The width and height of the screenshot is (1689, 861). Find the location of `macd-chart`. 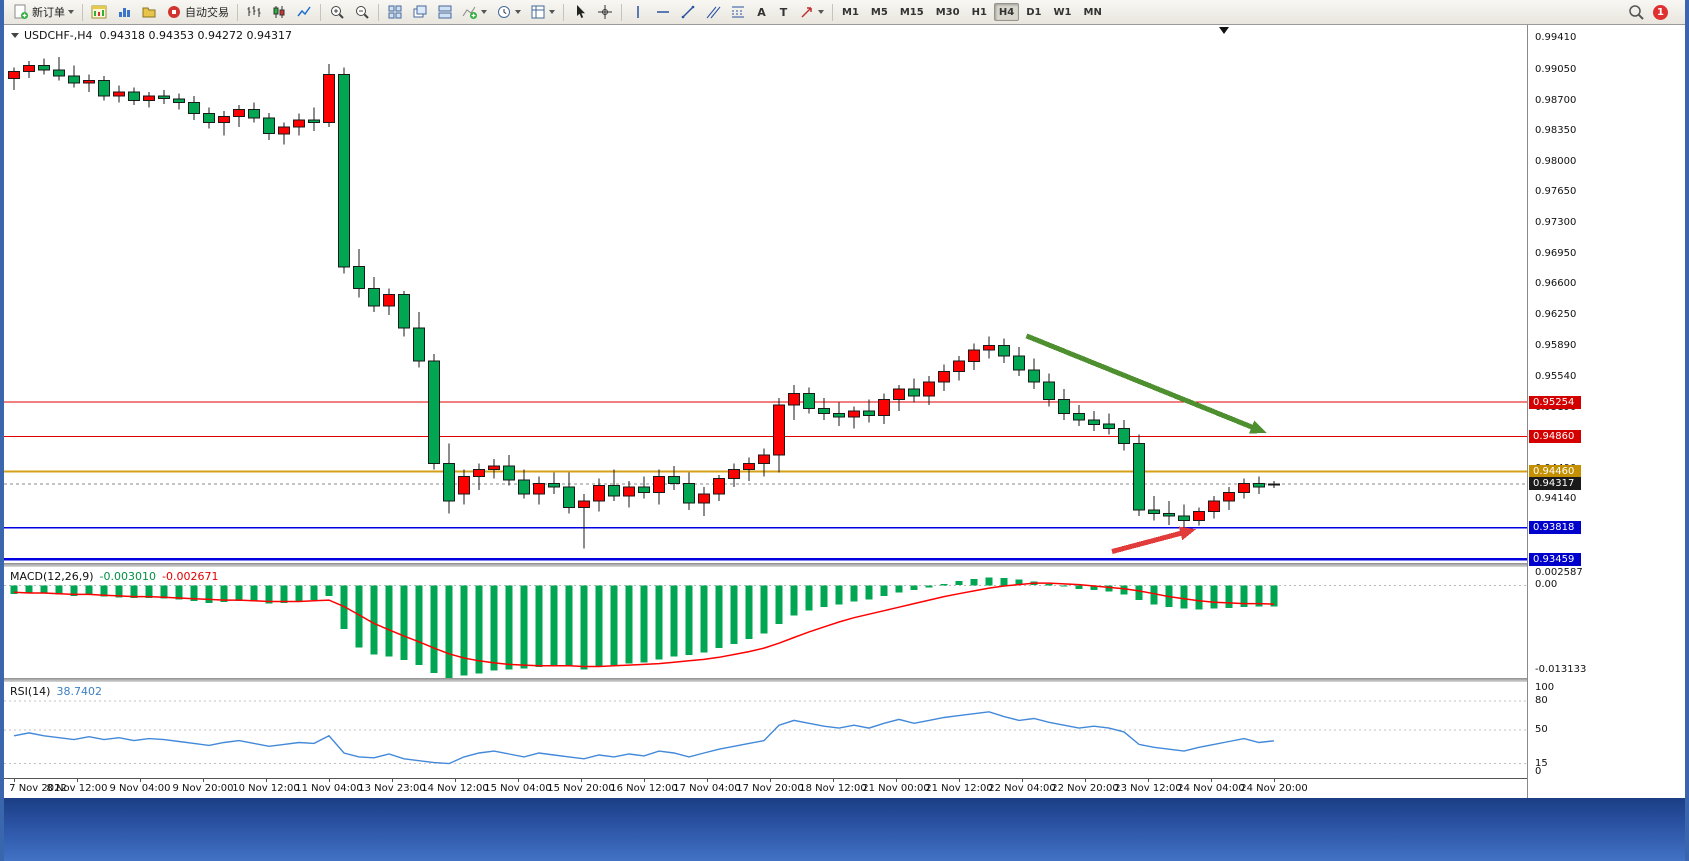

macd-chart is located at coordinates (765, 622).